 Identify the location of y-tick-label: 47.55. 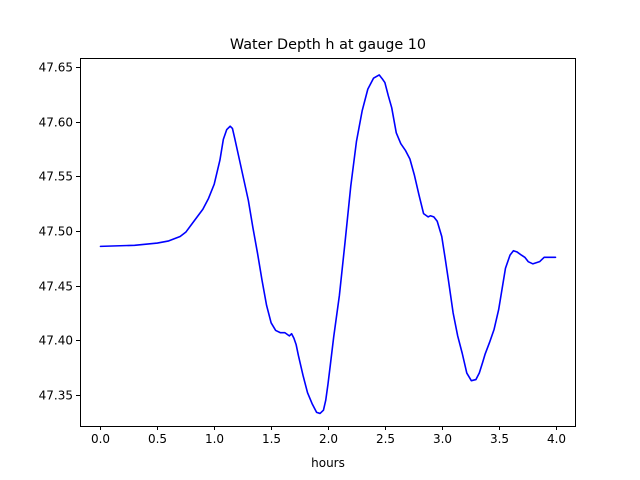
(56, 177).